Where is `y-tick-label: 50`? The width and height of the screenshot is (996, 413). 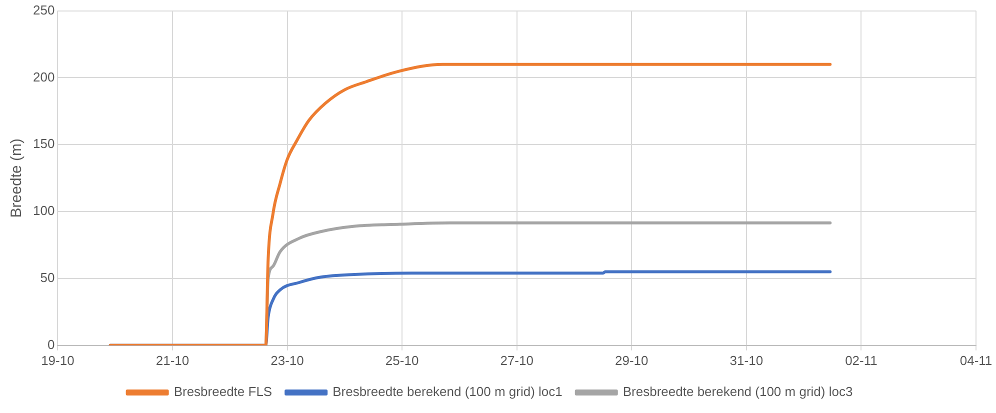 y-tick-label: 50 is located at coordinates (47, 278).